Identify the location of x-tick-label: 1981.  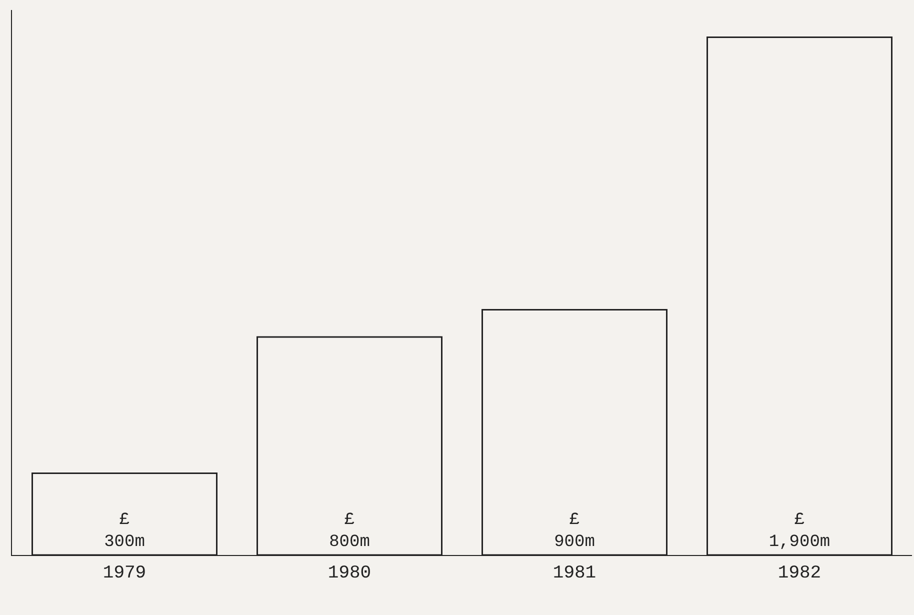
(574, 574).